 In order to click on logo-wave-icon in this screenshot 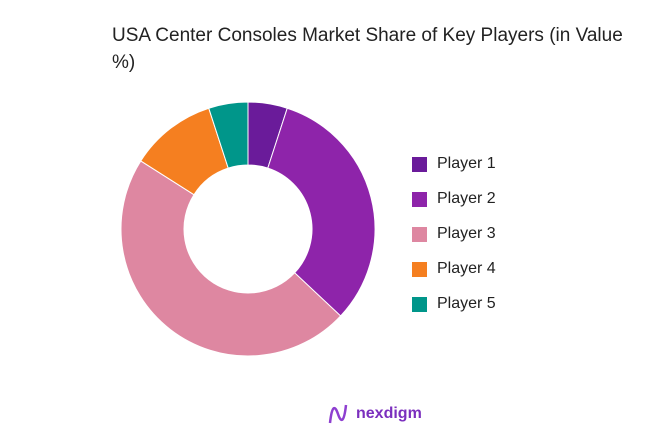, I will do `click(338, 414)`.